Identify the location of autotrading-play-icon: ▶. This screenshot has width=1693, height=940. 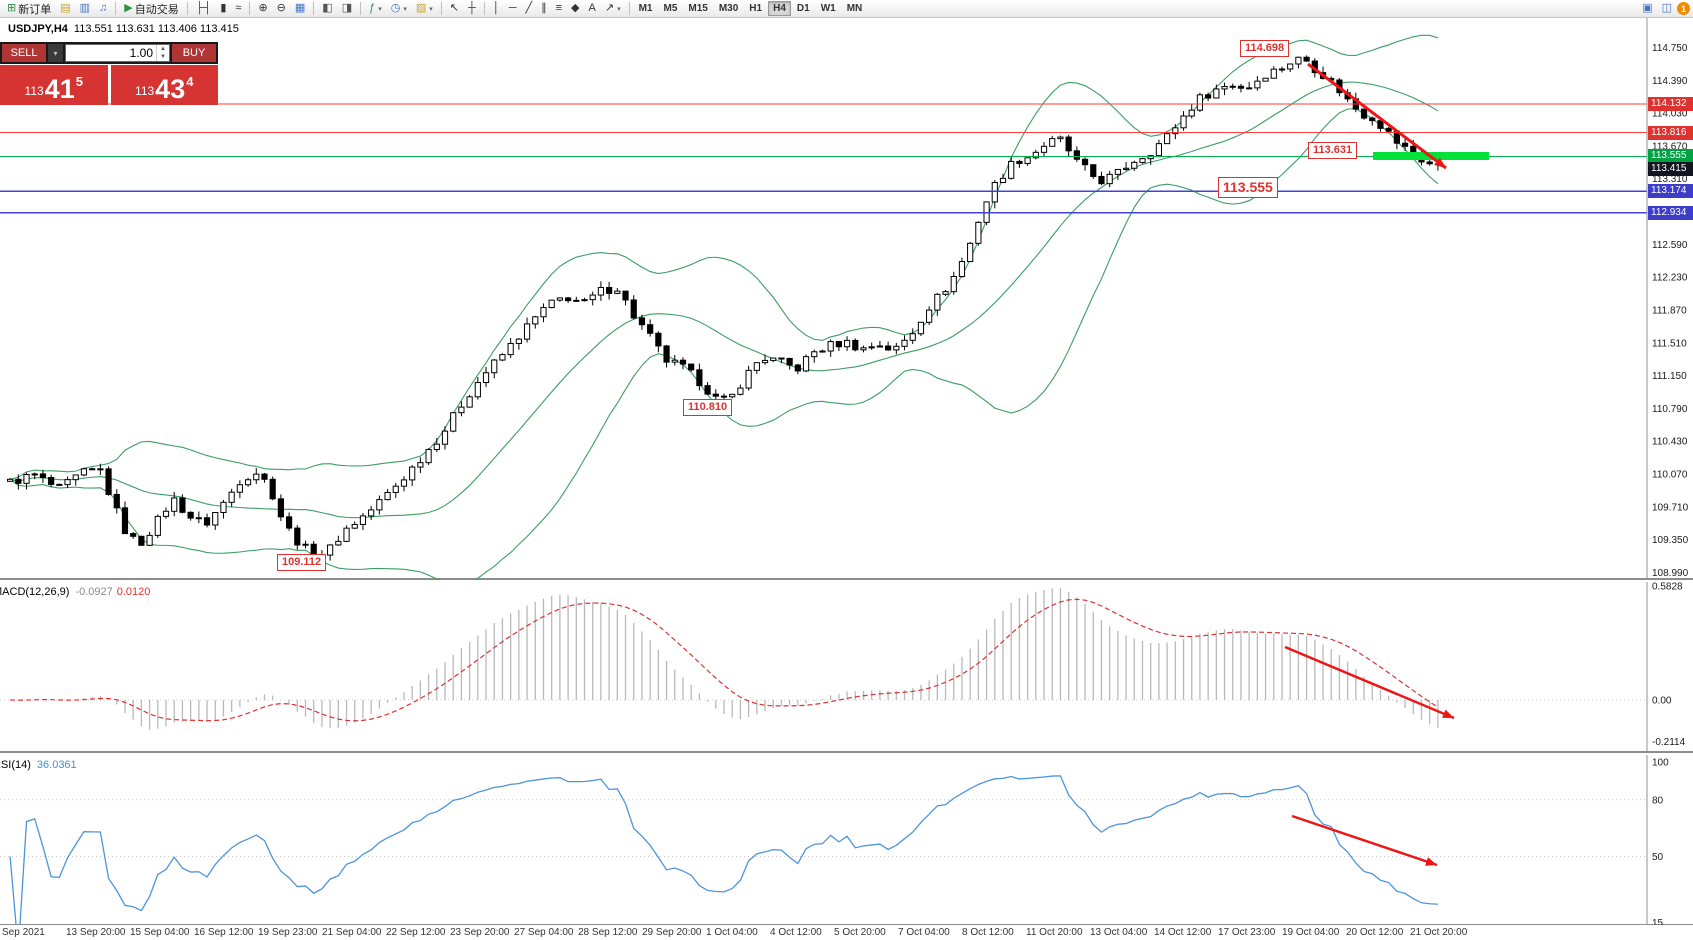
(128, 8).